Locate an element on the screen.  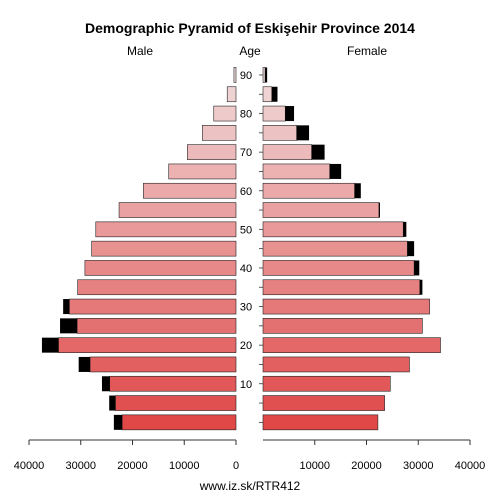
age-tick-label: 40 is located at coordinates (246, 269).